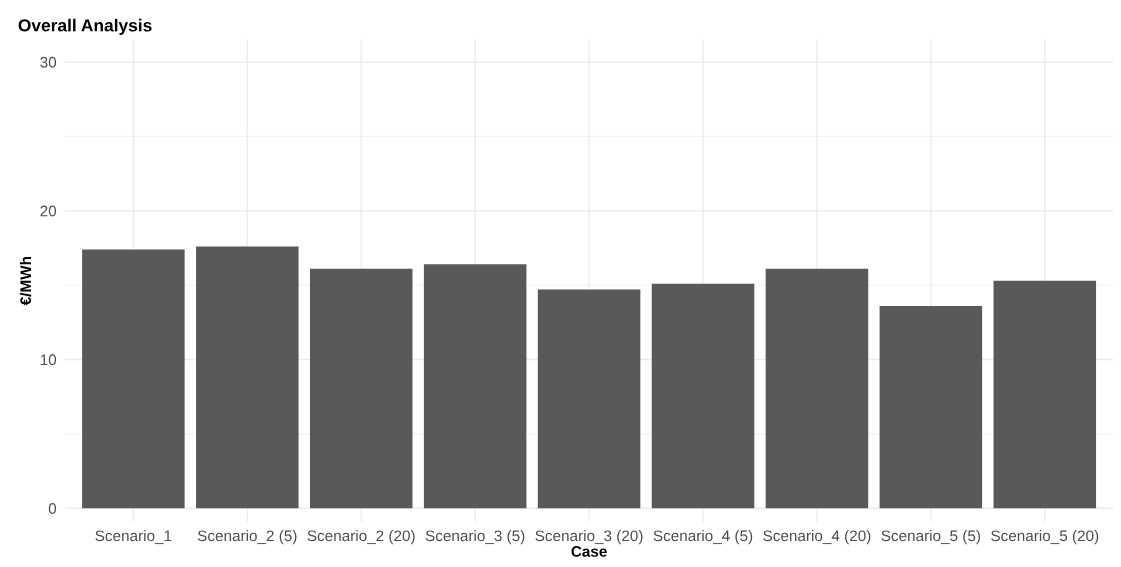  I want to click on x-tick-label: Scenario_4 (20), so click(817, 537).